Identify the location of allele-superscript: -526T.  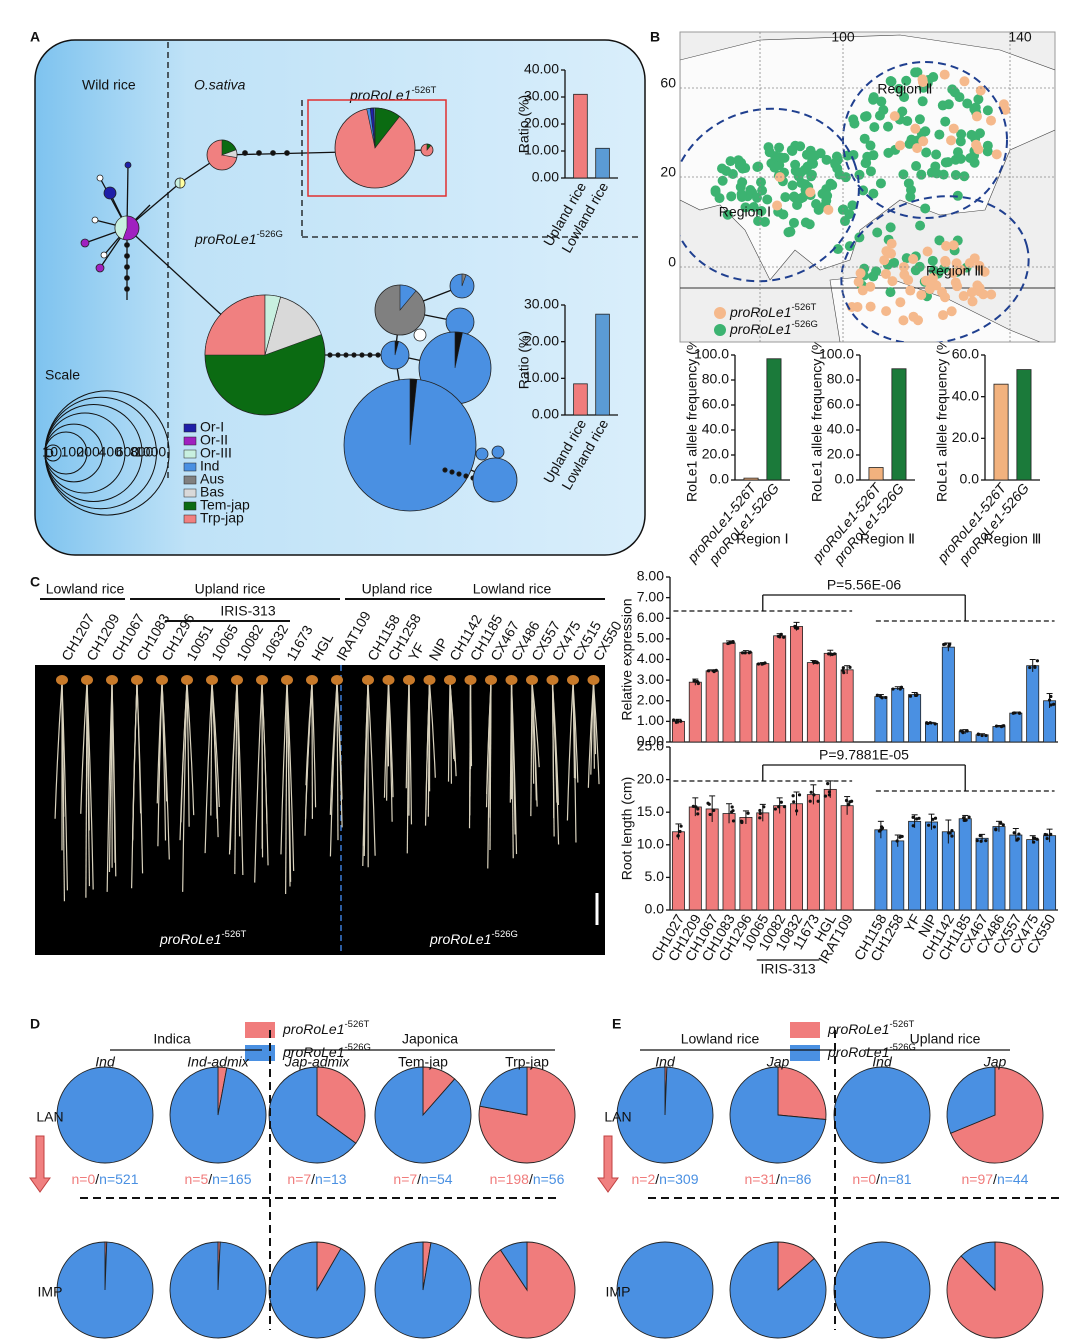
(902, 1024).